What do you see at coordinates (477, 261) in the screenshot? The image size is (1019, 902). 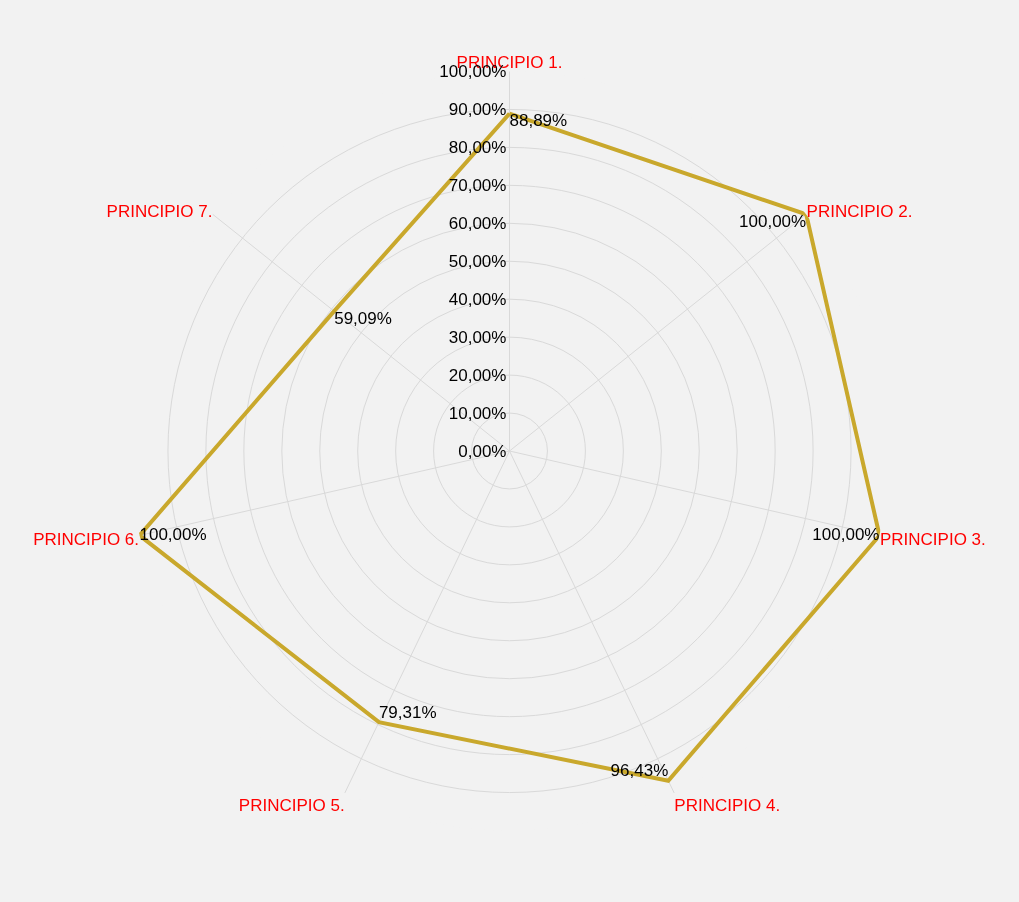 I see `y-tick-label: 50,00%` at bounding box center [477, 261].